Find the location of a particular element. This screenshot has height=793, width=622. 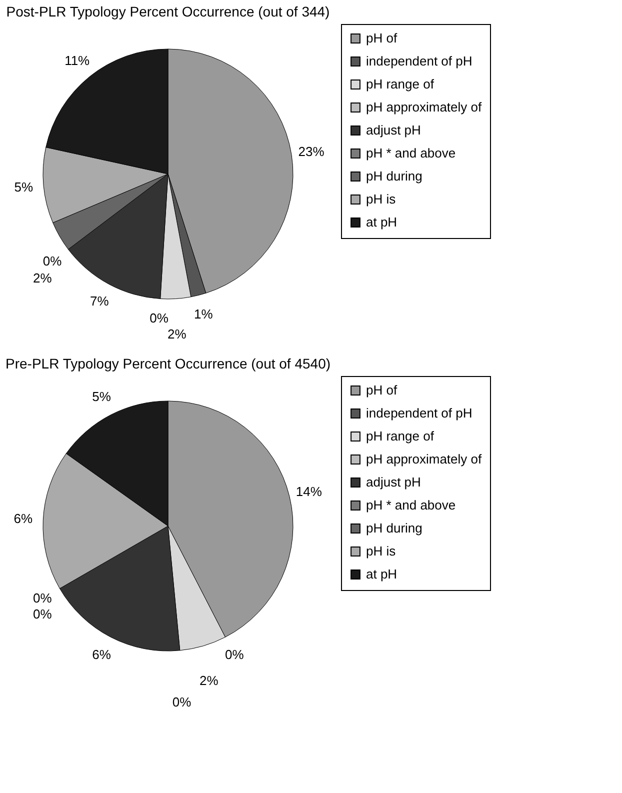

chart-title: Pre-PLR Typology Percent Occurrence (out of 4540) is located at coordinates (168, 364).